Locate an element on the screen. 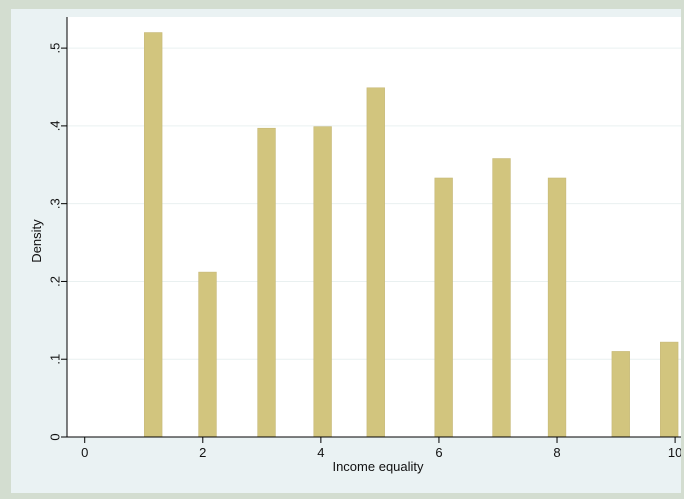 This screenshot has width=684, height=499. x-axis-title: Income equality is located at coordinates (378, 466).